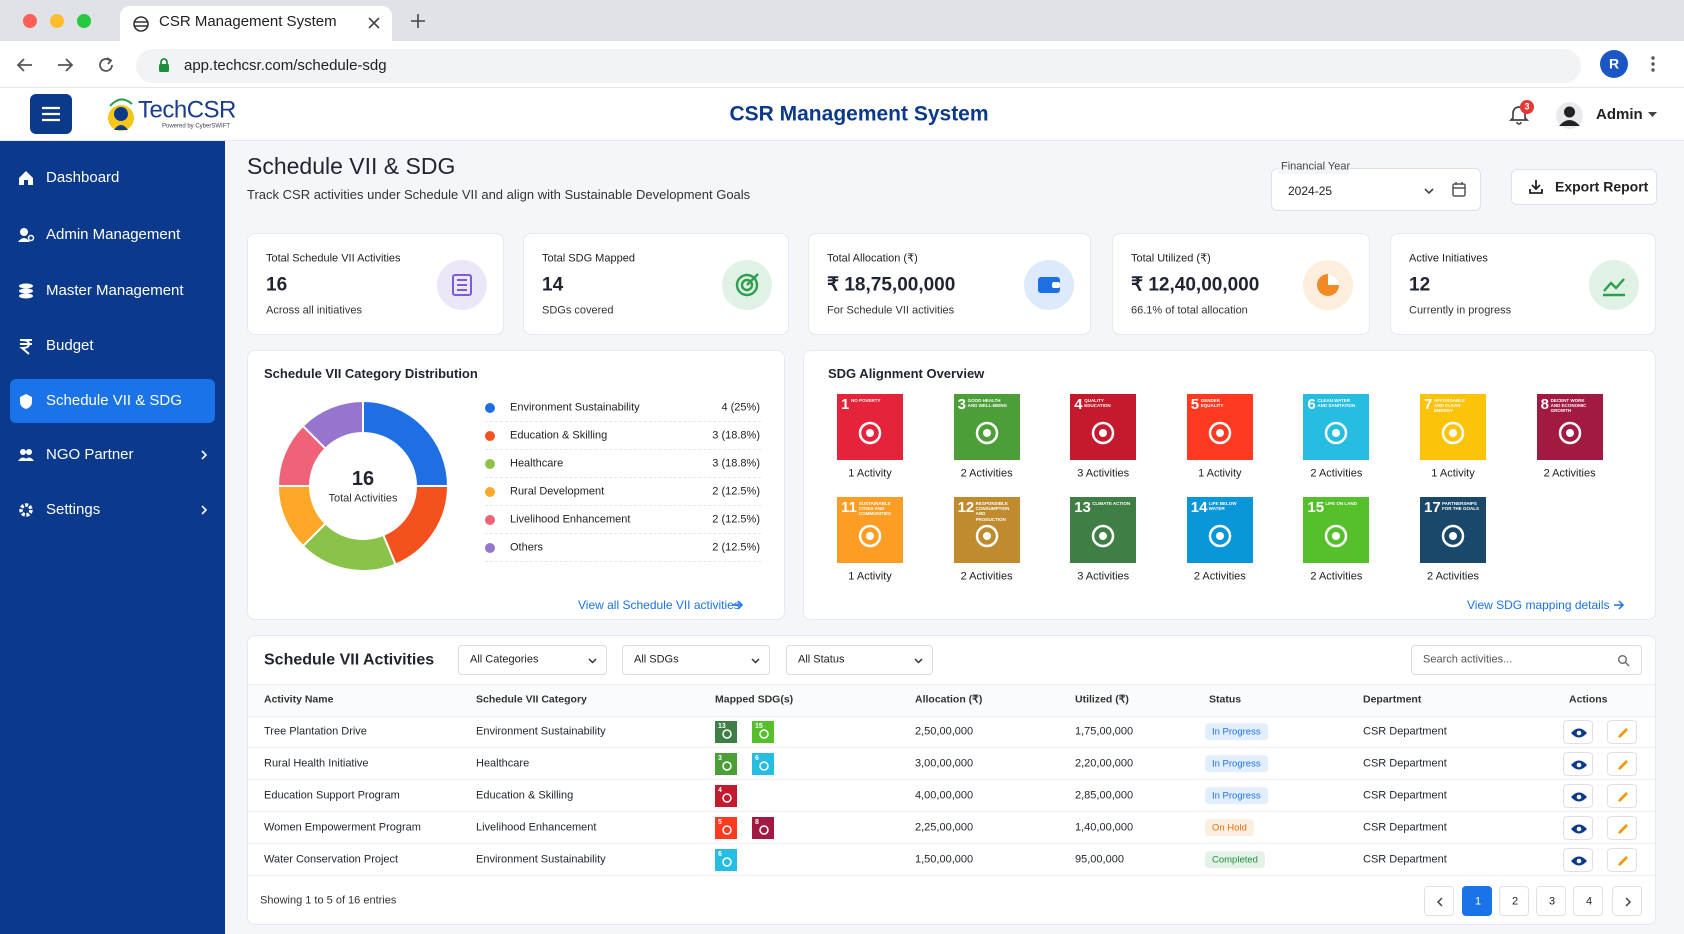 This screenshot has width=1684, height=934. I want to click on sdg-tile: 12 RESPONSIBLE CONSUMPTION AND PRODUCTION, so click(986, 530).